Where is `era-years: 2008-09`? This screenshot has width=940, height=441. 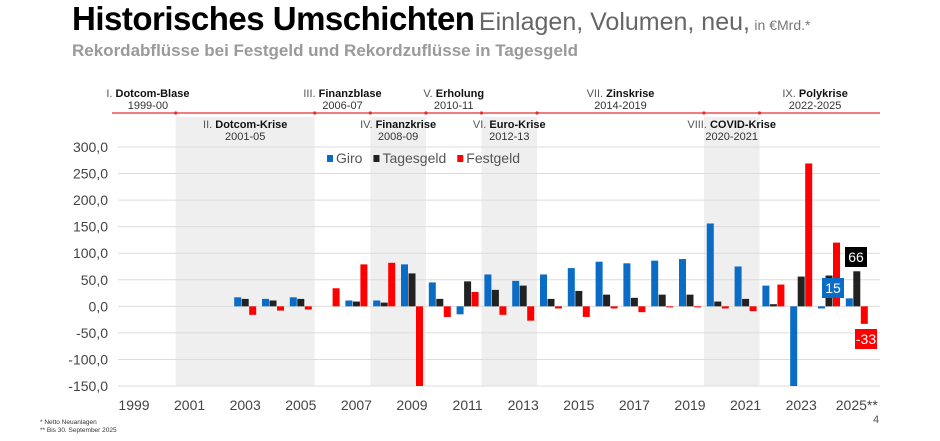
era-years: 2008-09 is located at coordinates (398, 137).